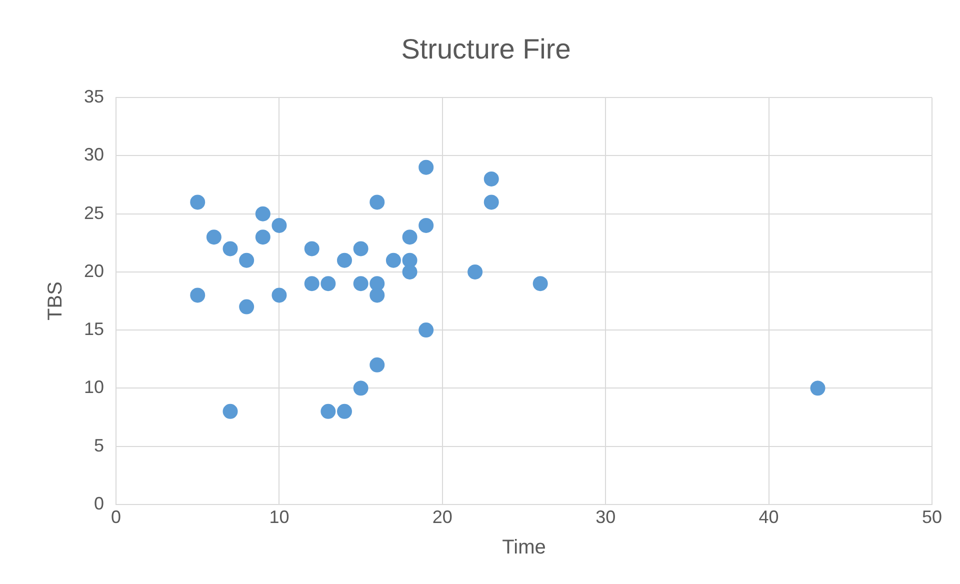  Describe the element at coordinates (94, 96) in the screenshot. I see `y-tick-label: 35` at that location.